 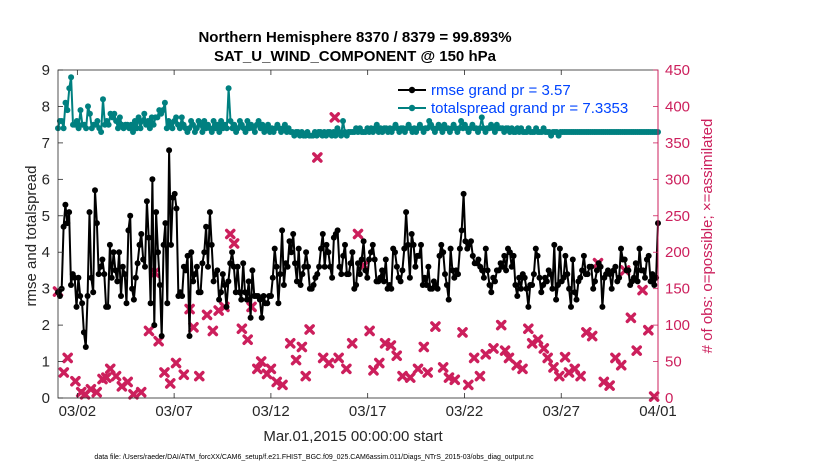 What do you see at coordinates (561, 411) in the screenshot?
I see `x-tick-label: 03/27` at bounding box center [561, 411].